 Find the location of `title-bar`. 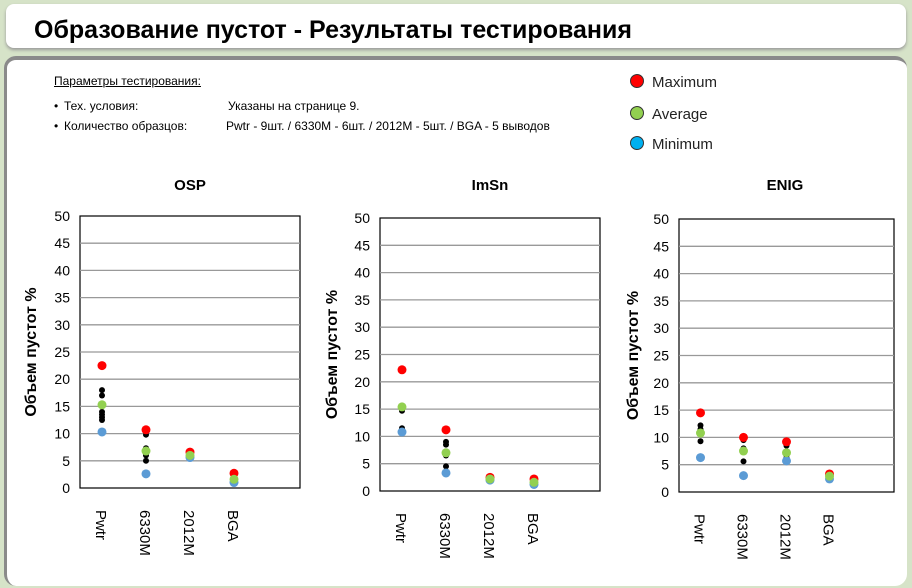

title-bar is located at coordinates (456, 26).